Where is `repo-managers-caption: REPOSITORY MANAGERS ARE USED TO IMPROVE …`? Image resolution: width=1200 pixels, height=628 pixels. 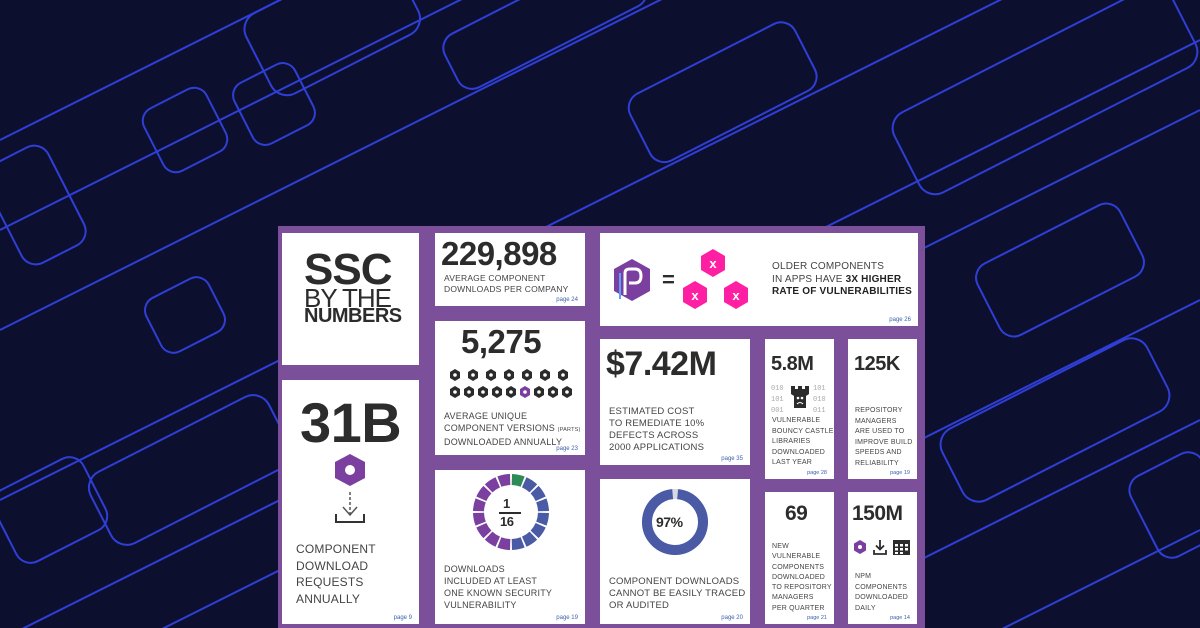 repo-managers-caption: REPOSITORY MANAGERS ARE USED TO IMPROVE … is located at coordinates (884, 437).